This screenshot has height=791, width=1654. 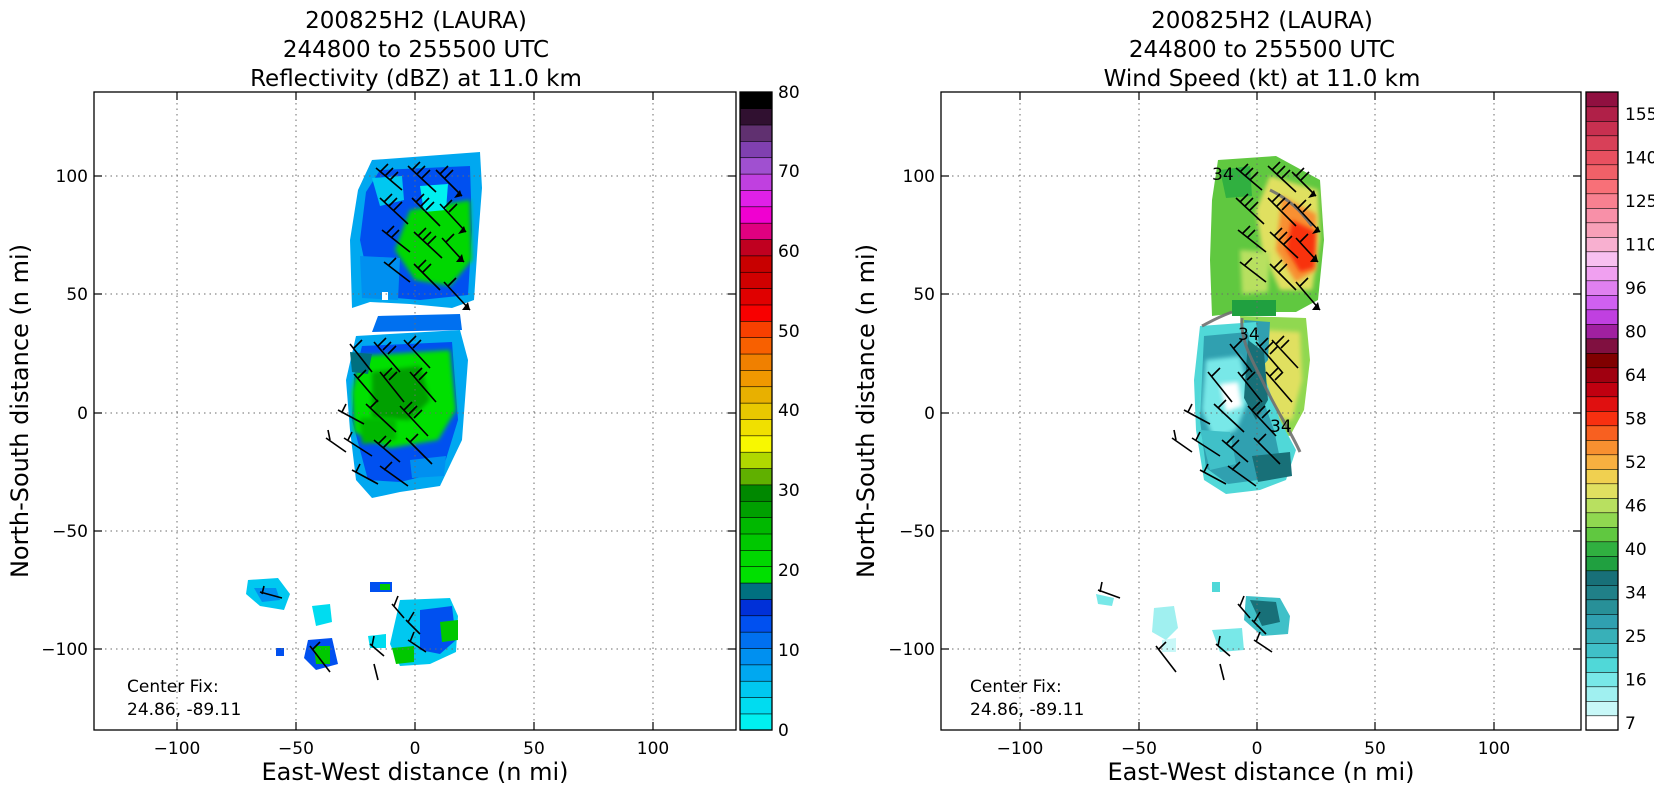 What do you see at coordinates (1639, 202) in the screenshot?
I see `windspeed-colorbar-label: 125` at bounding box center [1639, 202].